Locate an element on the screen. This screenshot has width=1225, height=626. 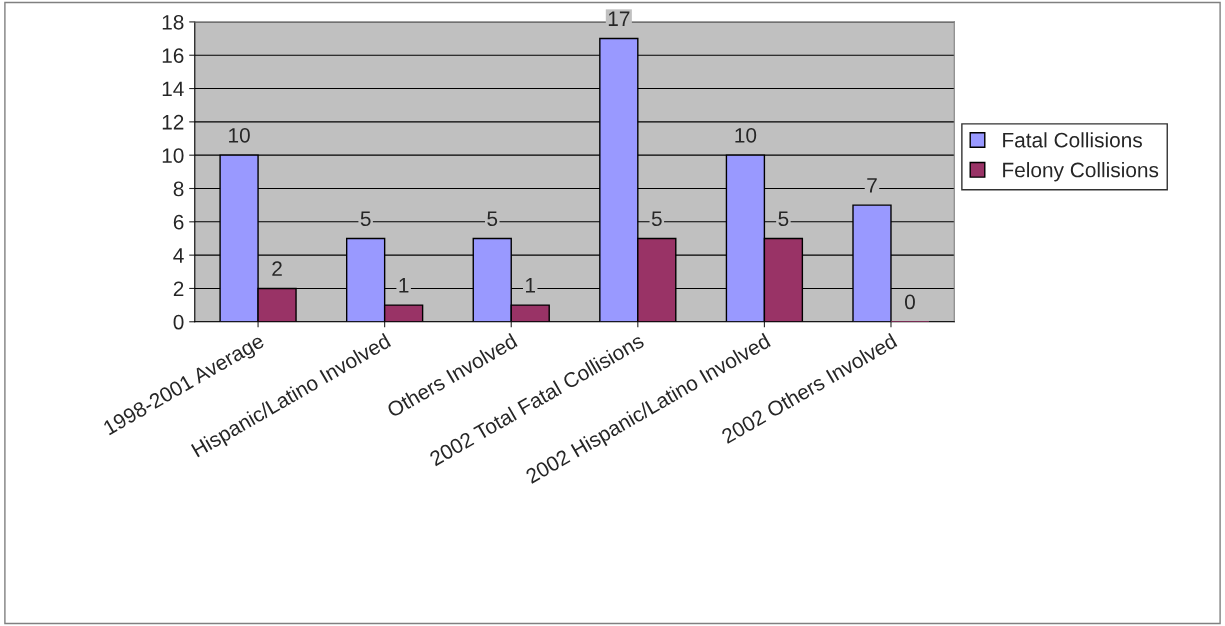
data-label: 7 is located at coordinates (872, 185).